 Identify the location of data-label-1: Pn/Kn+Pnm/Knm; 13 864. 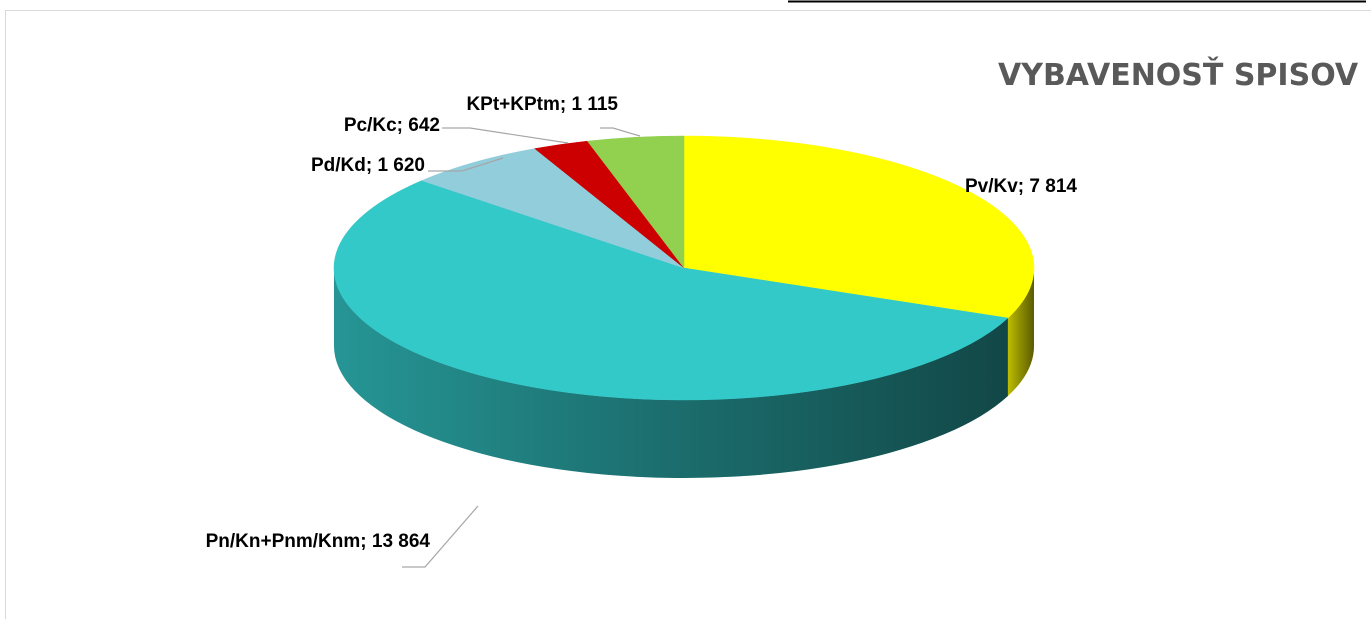
(318, 541).